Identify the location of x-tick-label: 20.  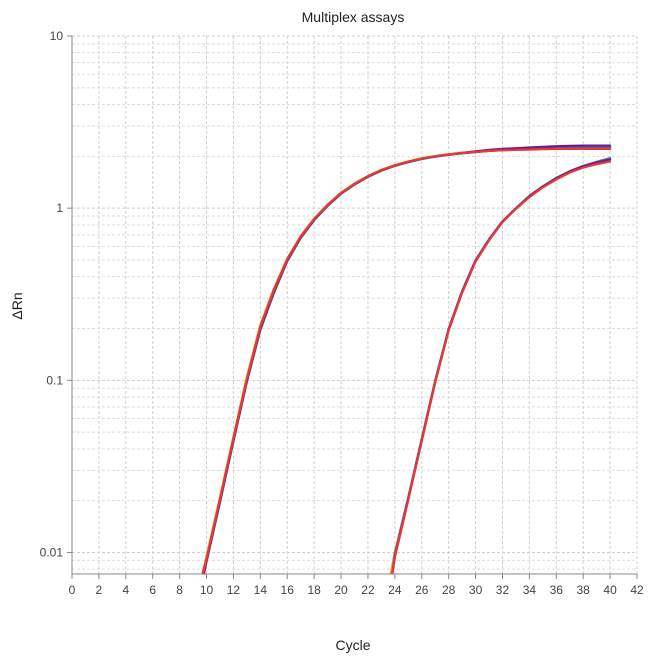
(341, 590).